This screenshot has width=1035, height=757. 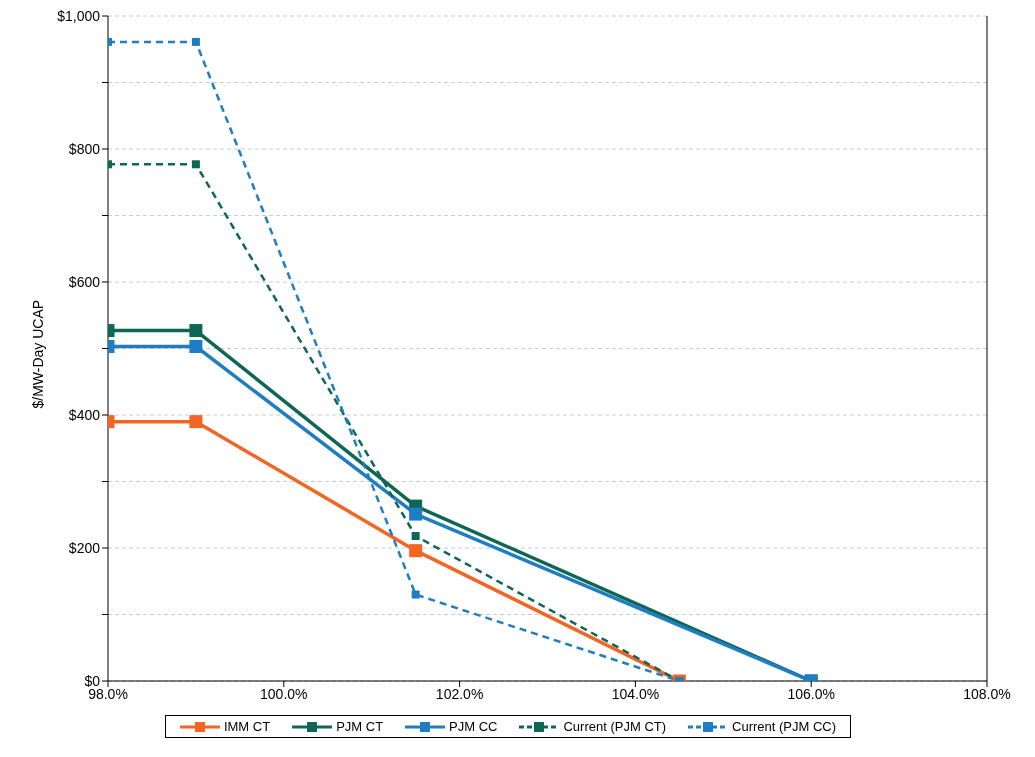 I want to click on y-tick-label: $0, so click(x=92, y=680).